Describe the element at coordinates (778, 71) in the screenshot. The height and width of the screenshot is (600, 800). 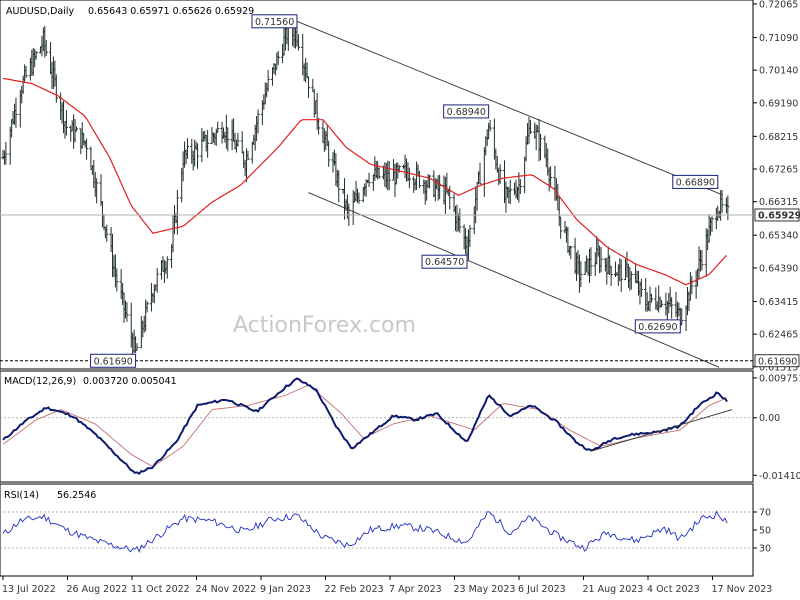
I see `main-y-tick-label: 0.70140` at that location.